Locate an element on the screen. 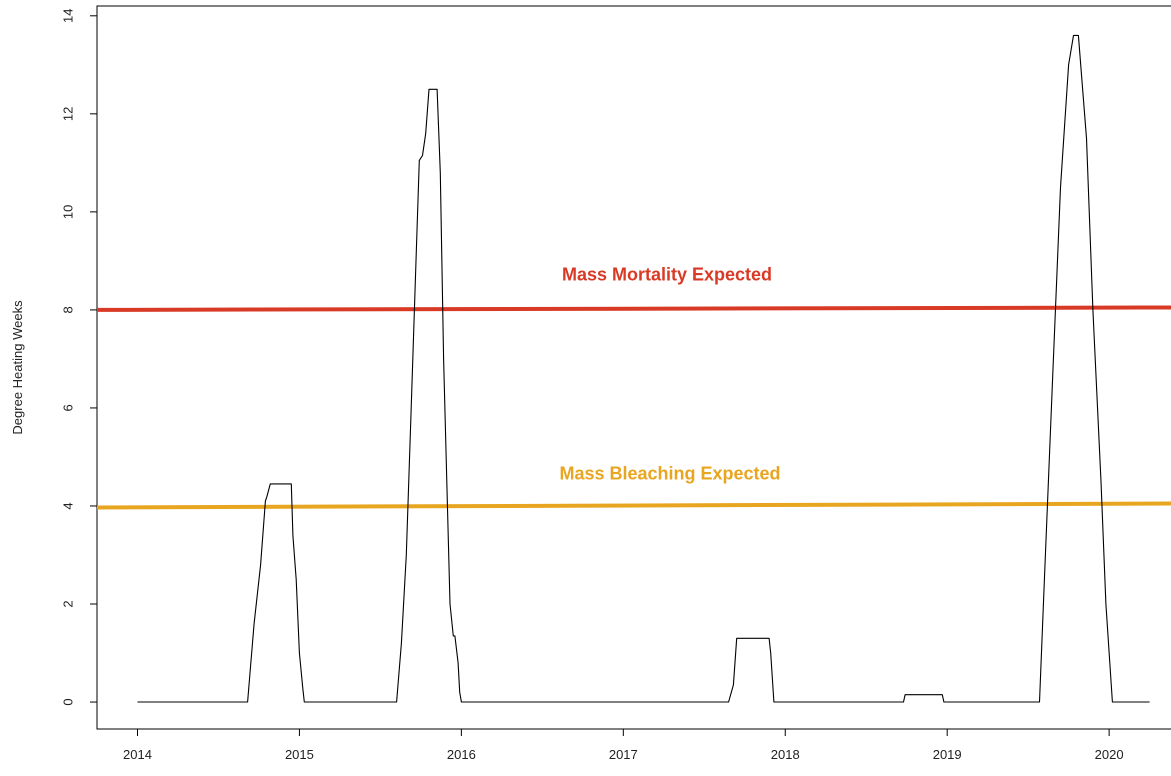 The image size is (1171, 776). y-tick-label: 4 is located at coordinates (67, 505).